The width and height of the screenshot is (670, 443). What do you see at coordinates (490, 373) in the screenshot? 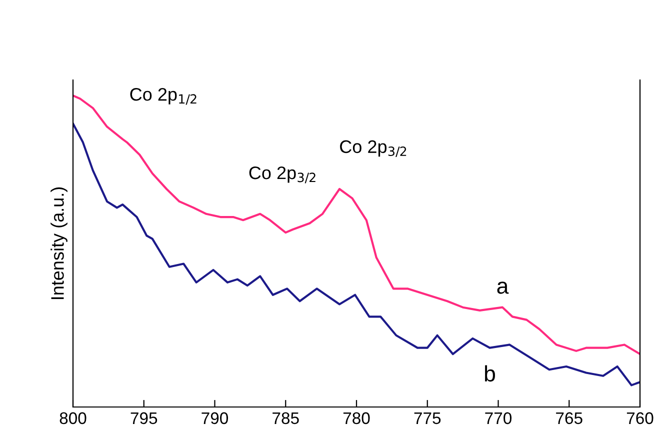
I see `series-label: b` at bounding box center [490, 373].